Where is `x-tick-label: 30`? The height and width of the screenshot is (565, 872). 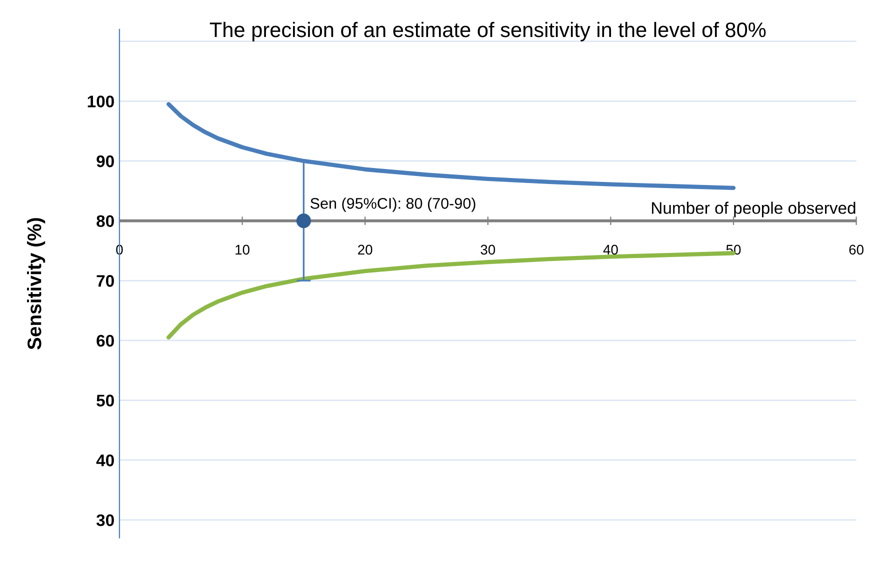 x-tick-label: 30 is located at coordinates (488, 249).